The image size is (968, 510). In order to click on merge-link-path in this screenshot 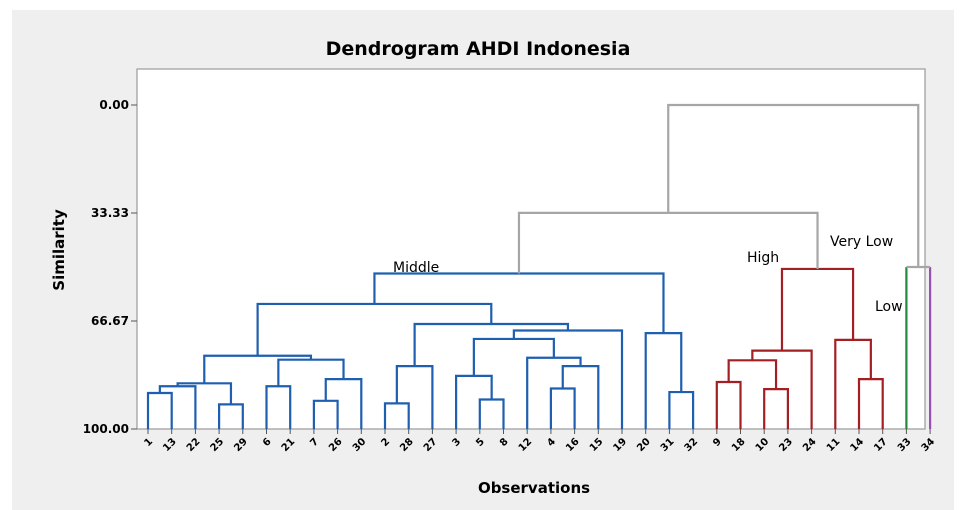, I will do `click(793, 185)`.